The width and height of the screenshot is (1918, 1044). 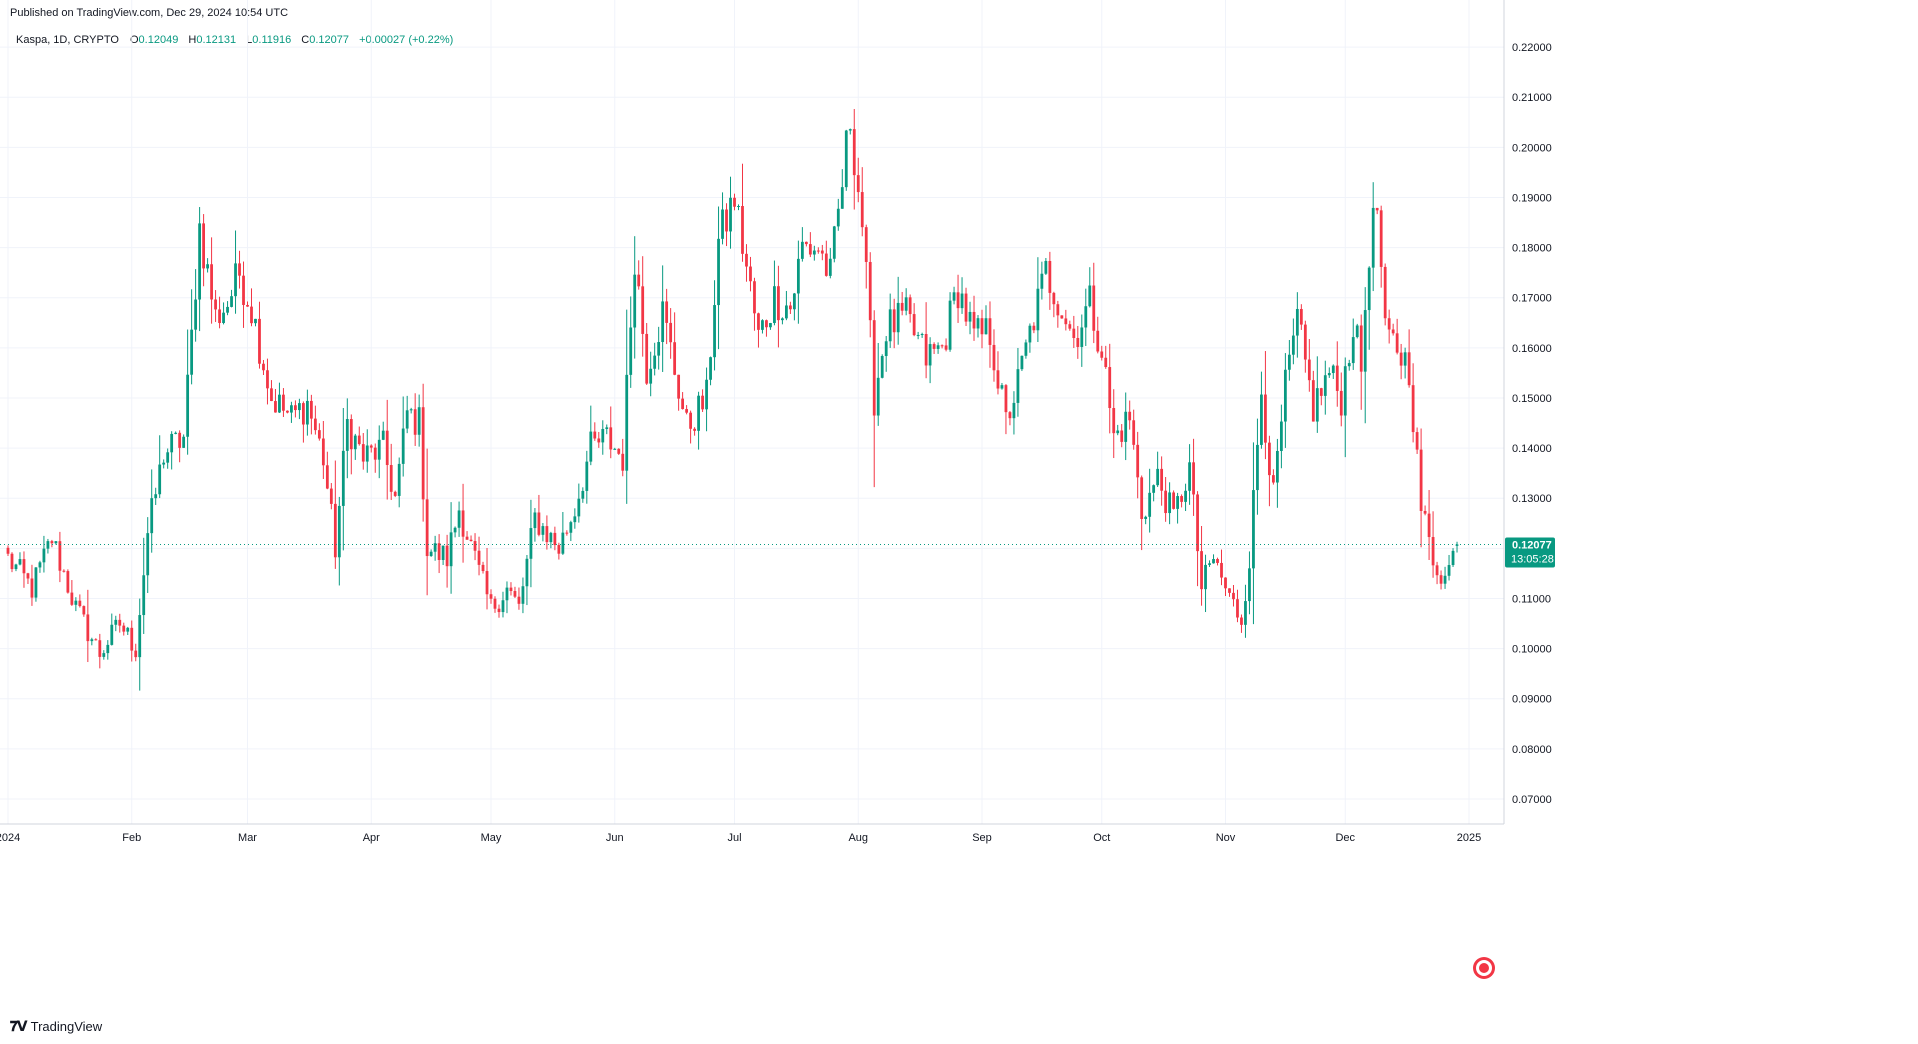 What do you see at coordinates (615, 838) in the screenshot?
I see `x-tick-label: Jun` at bounding box center [615, 838].